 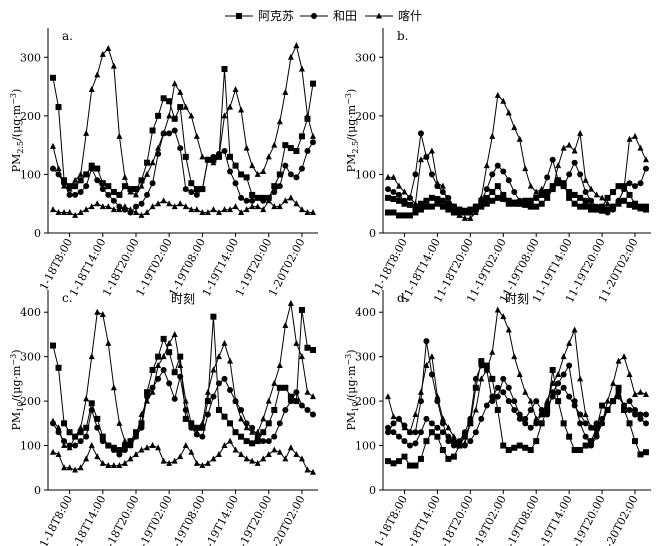 What do you see at coordinates (351, 91) in the screenshot?
I see `y-axis-title-part: )` at bounding box center [351, 91].